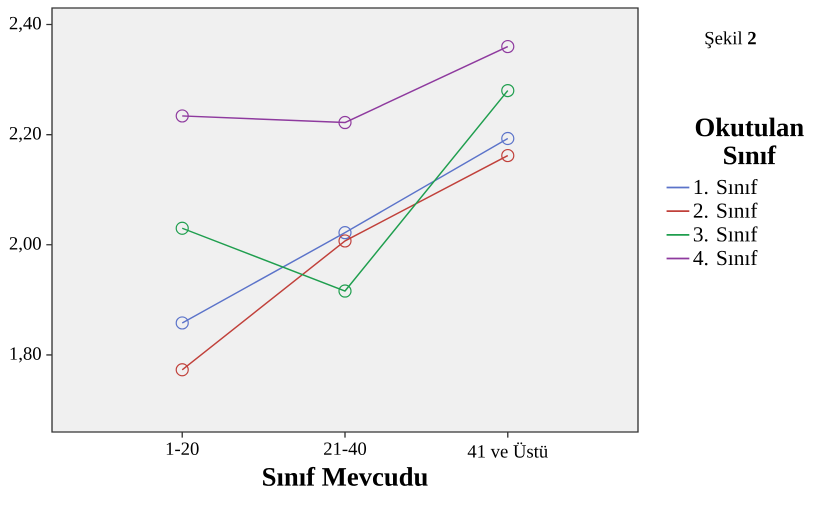  Describe the element at coordinates (726, 210) in the screenshot. I see `legend-label: 2. Sınıf` at that location.